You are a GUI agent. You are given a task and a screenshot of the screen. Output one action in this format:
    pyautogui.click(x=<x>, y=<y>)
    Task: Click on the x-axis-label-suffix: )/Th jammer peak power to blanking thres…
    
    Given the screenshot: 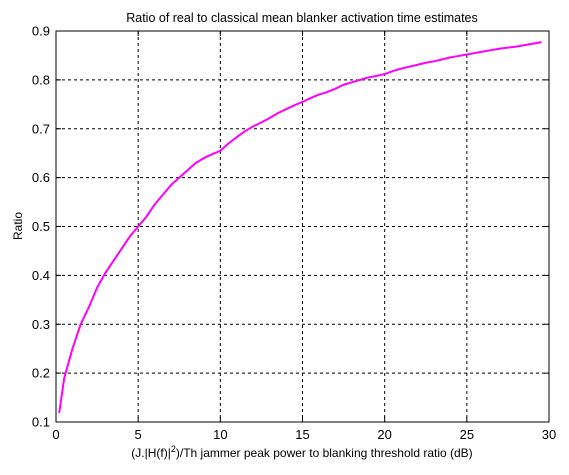 What is the action you would take?
    pyautogui.click(x=324, y=453)
    